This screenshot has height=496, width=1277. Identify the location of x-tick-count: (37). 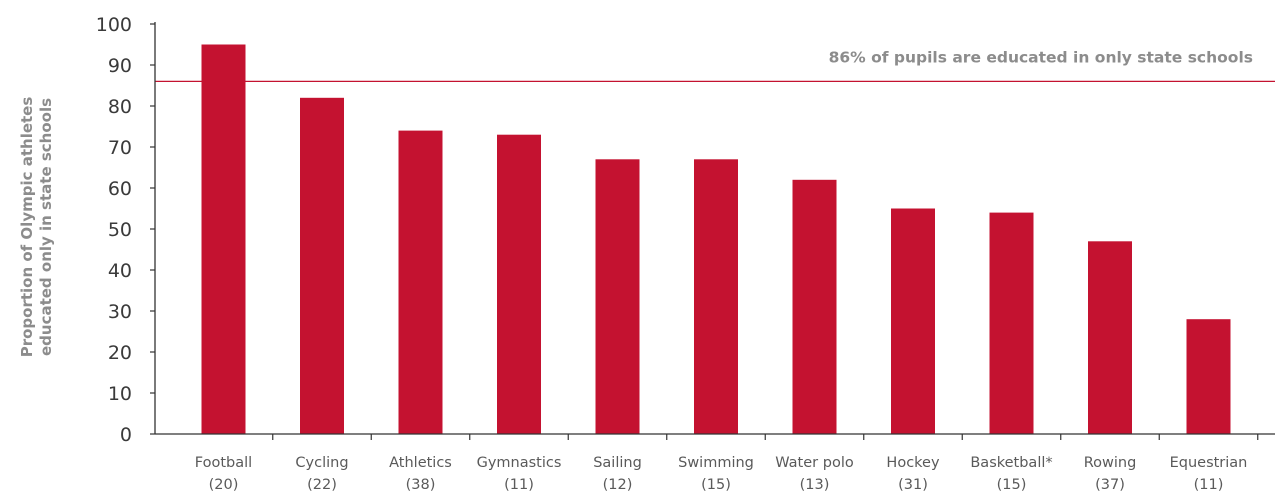
(1110, 485).